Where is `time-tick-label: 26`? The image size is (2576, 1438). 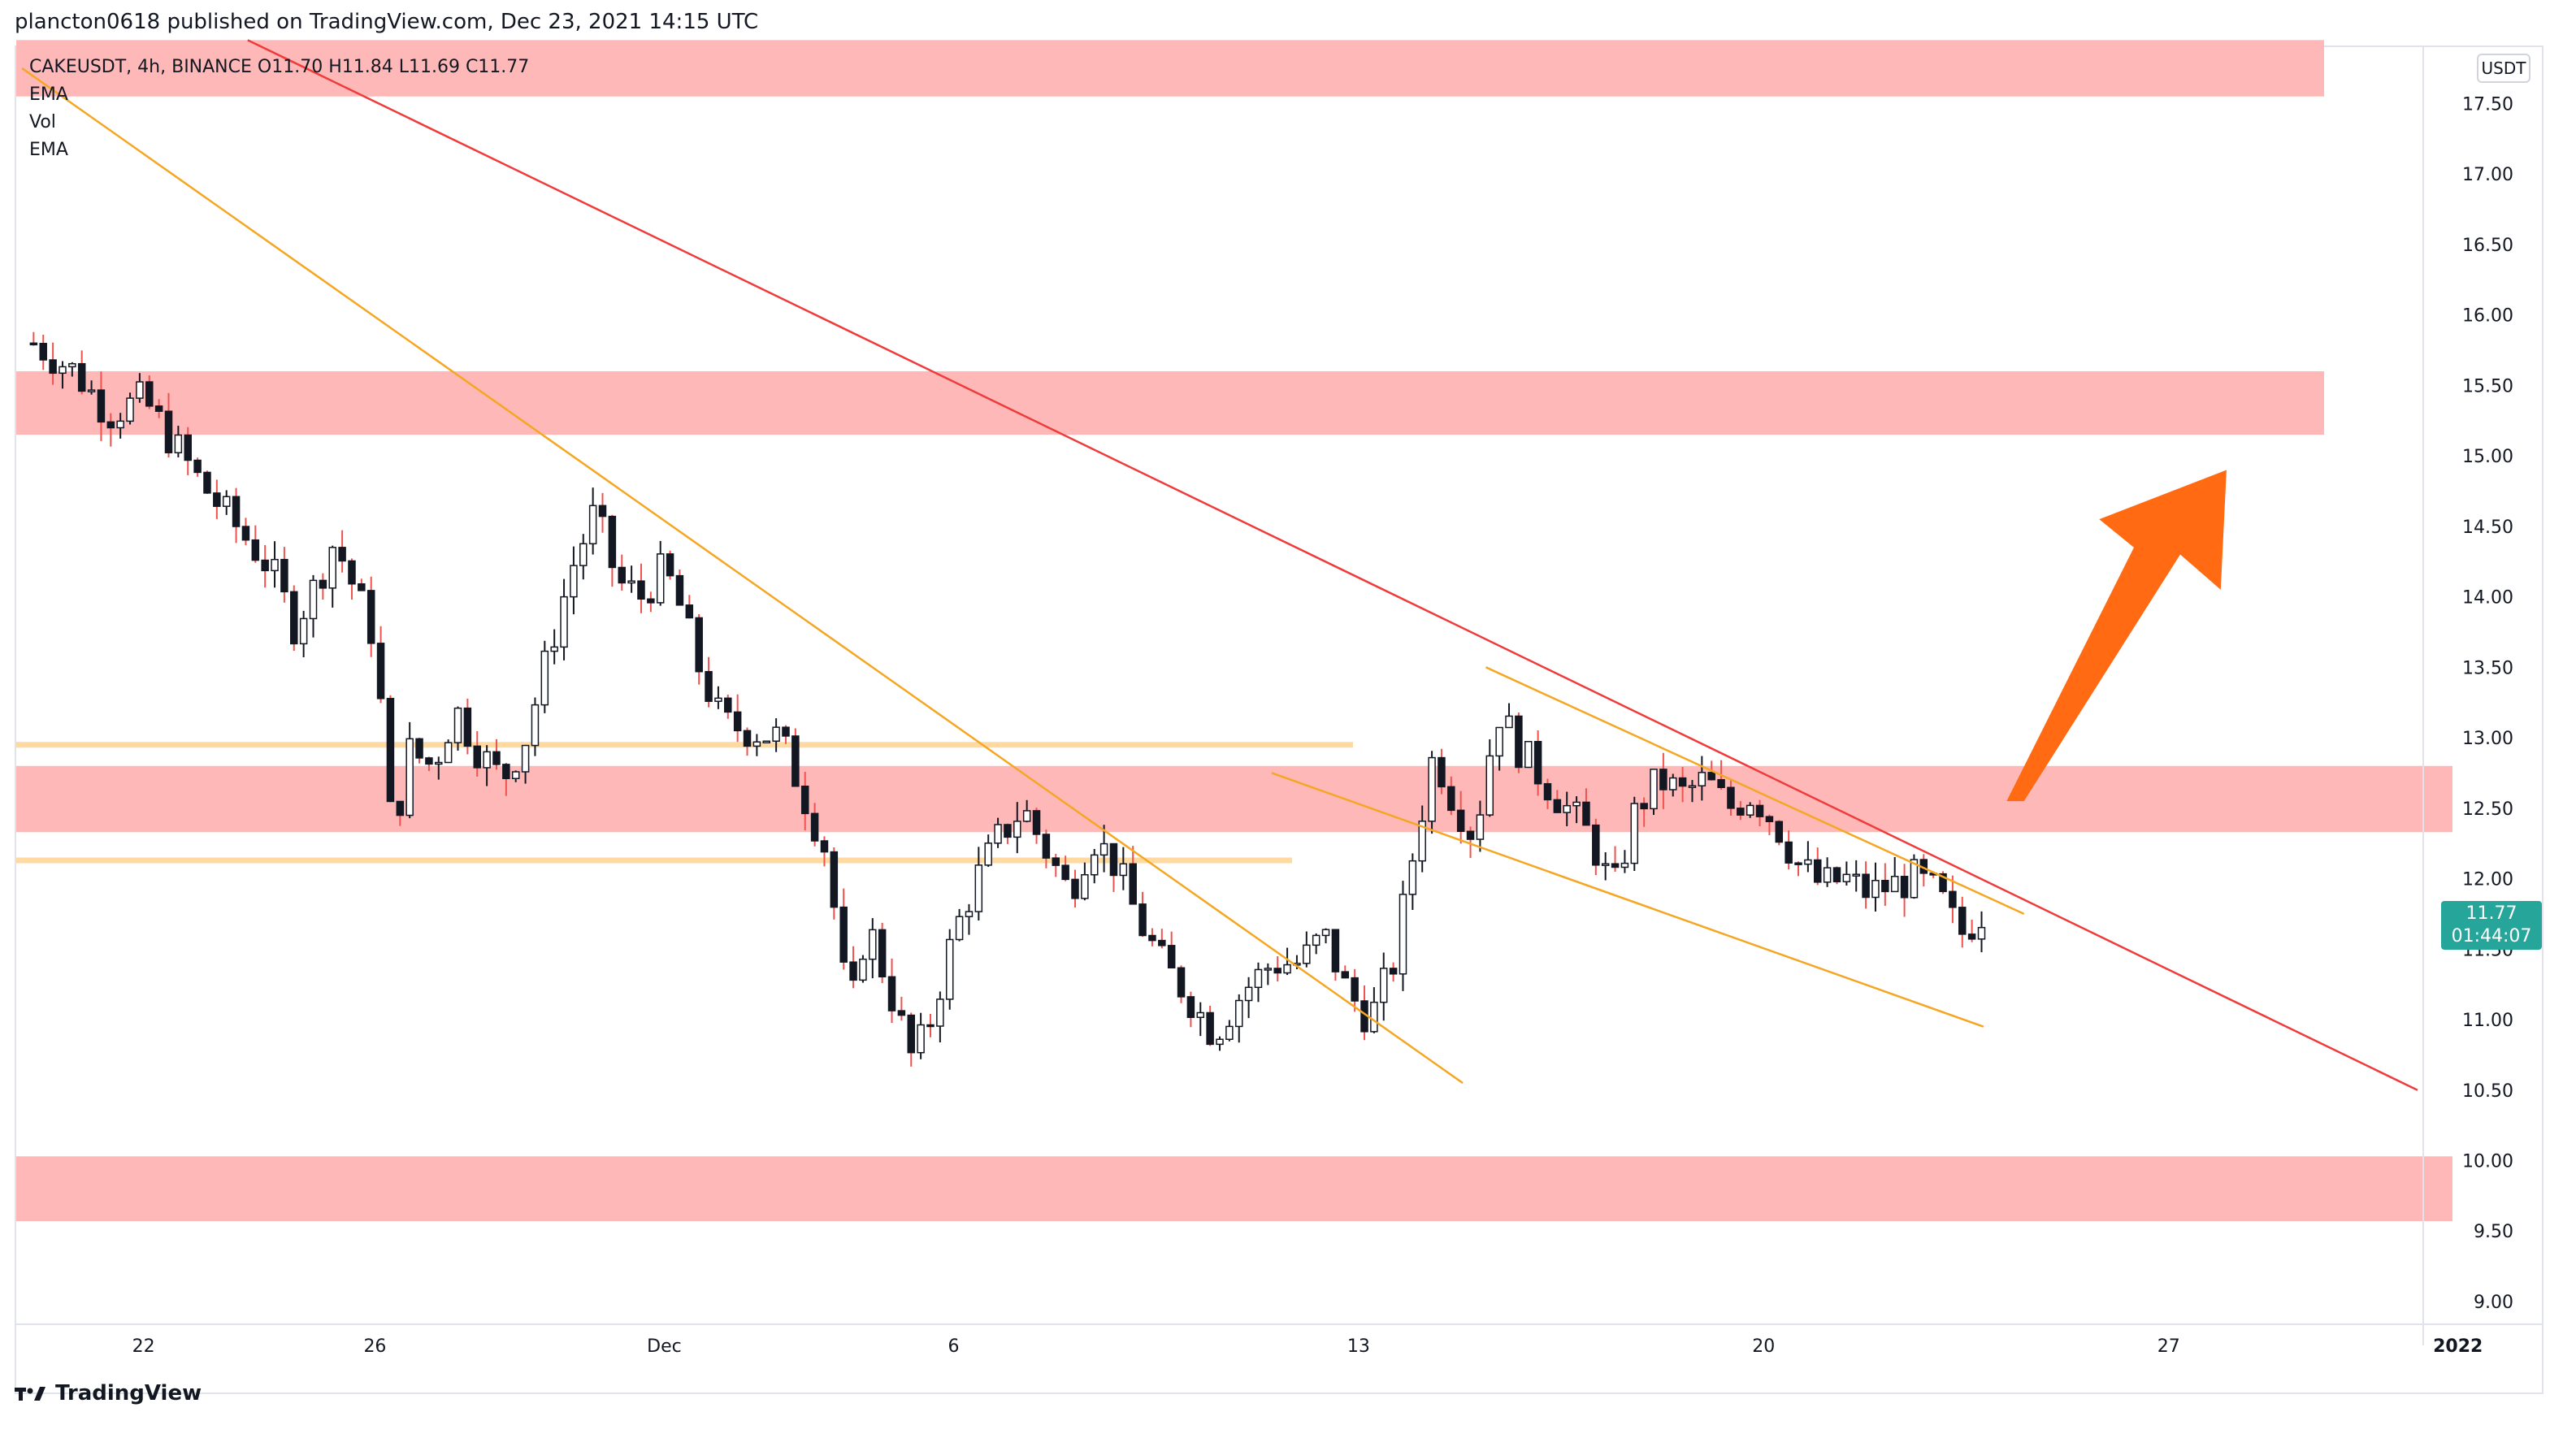 time-tick-label: 26 is located at coordinates (375, 1346).